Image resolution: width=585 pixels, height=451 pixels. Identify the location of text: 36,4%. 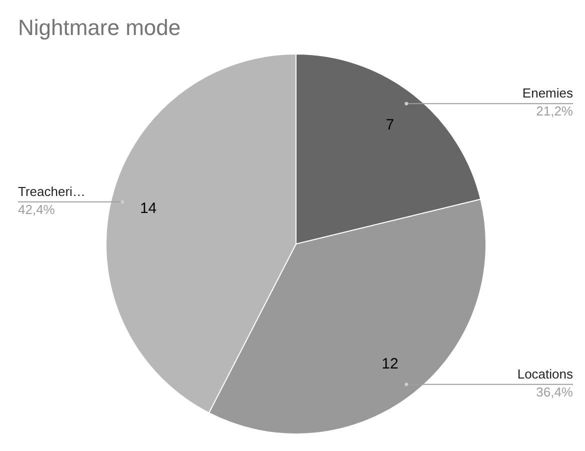
(555, 392).